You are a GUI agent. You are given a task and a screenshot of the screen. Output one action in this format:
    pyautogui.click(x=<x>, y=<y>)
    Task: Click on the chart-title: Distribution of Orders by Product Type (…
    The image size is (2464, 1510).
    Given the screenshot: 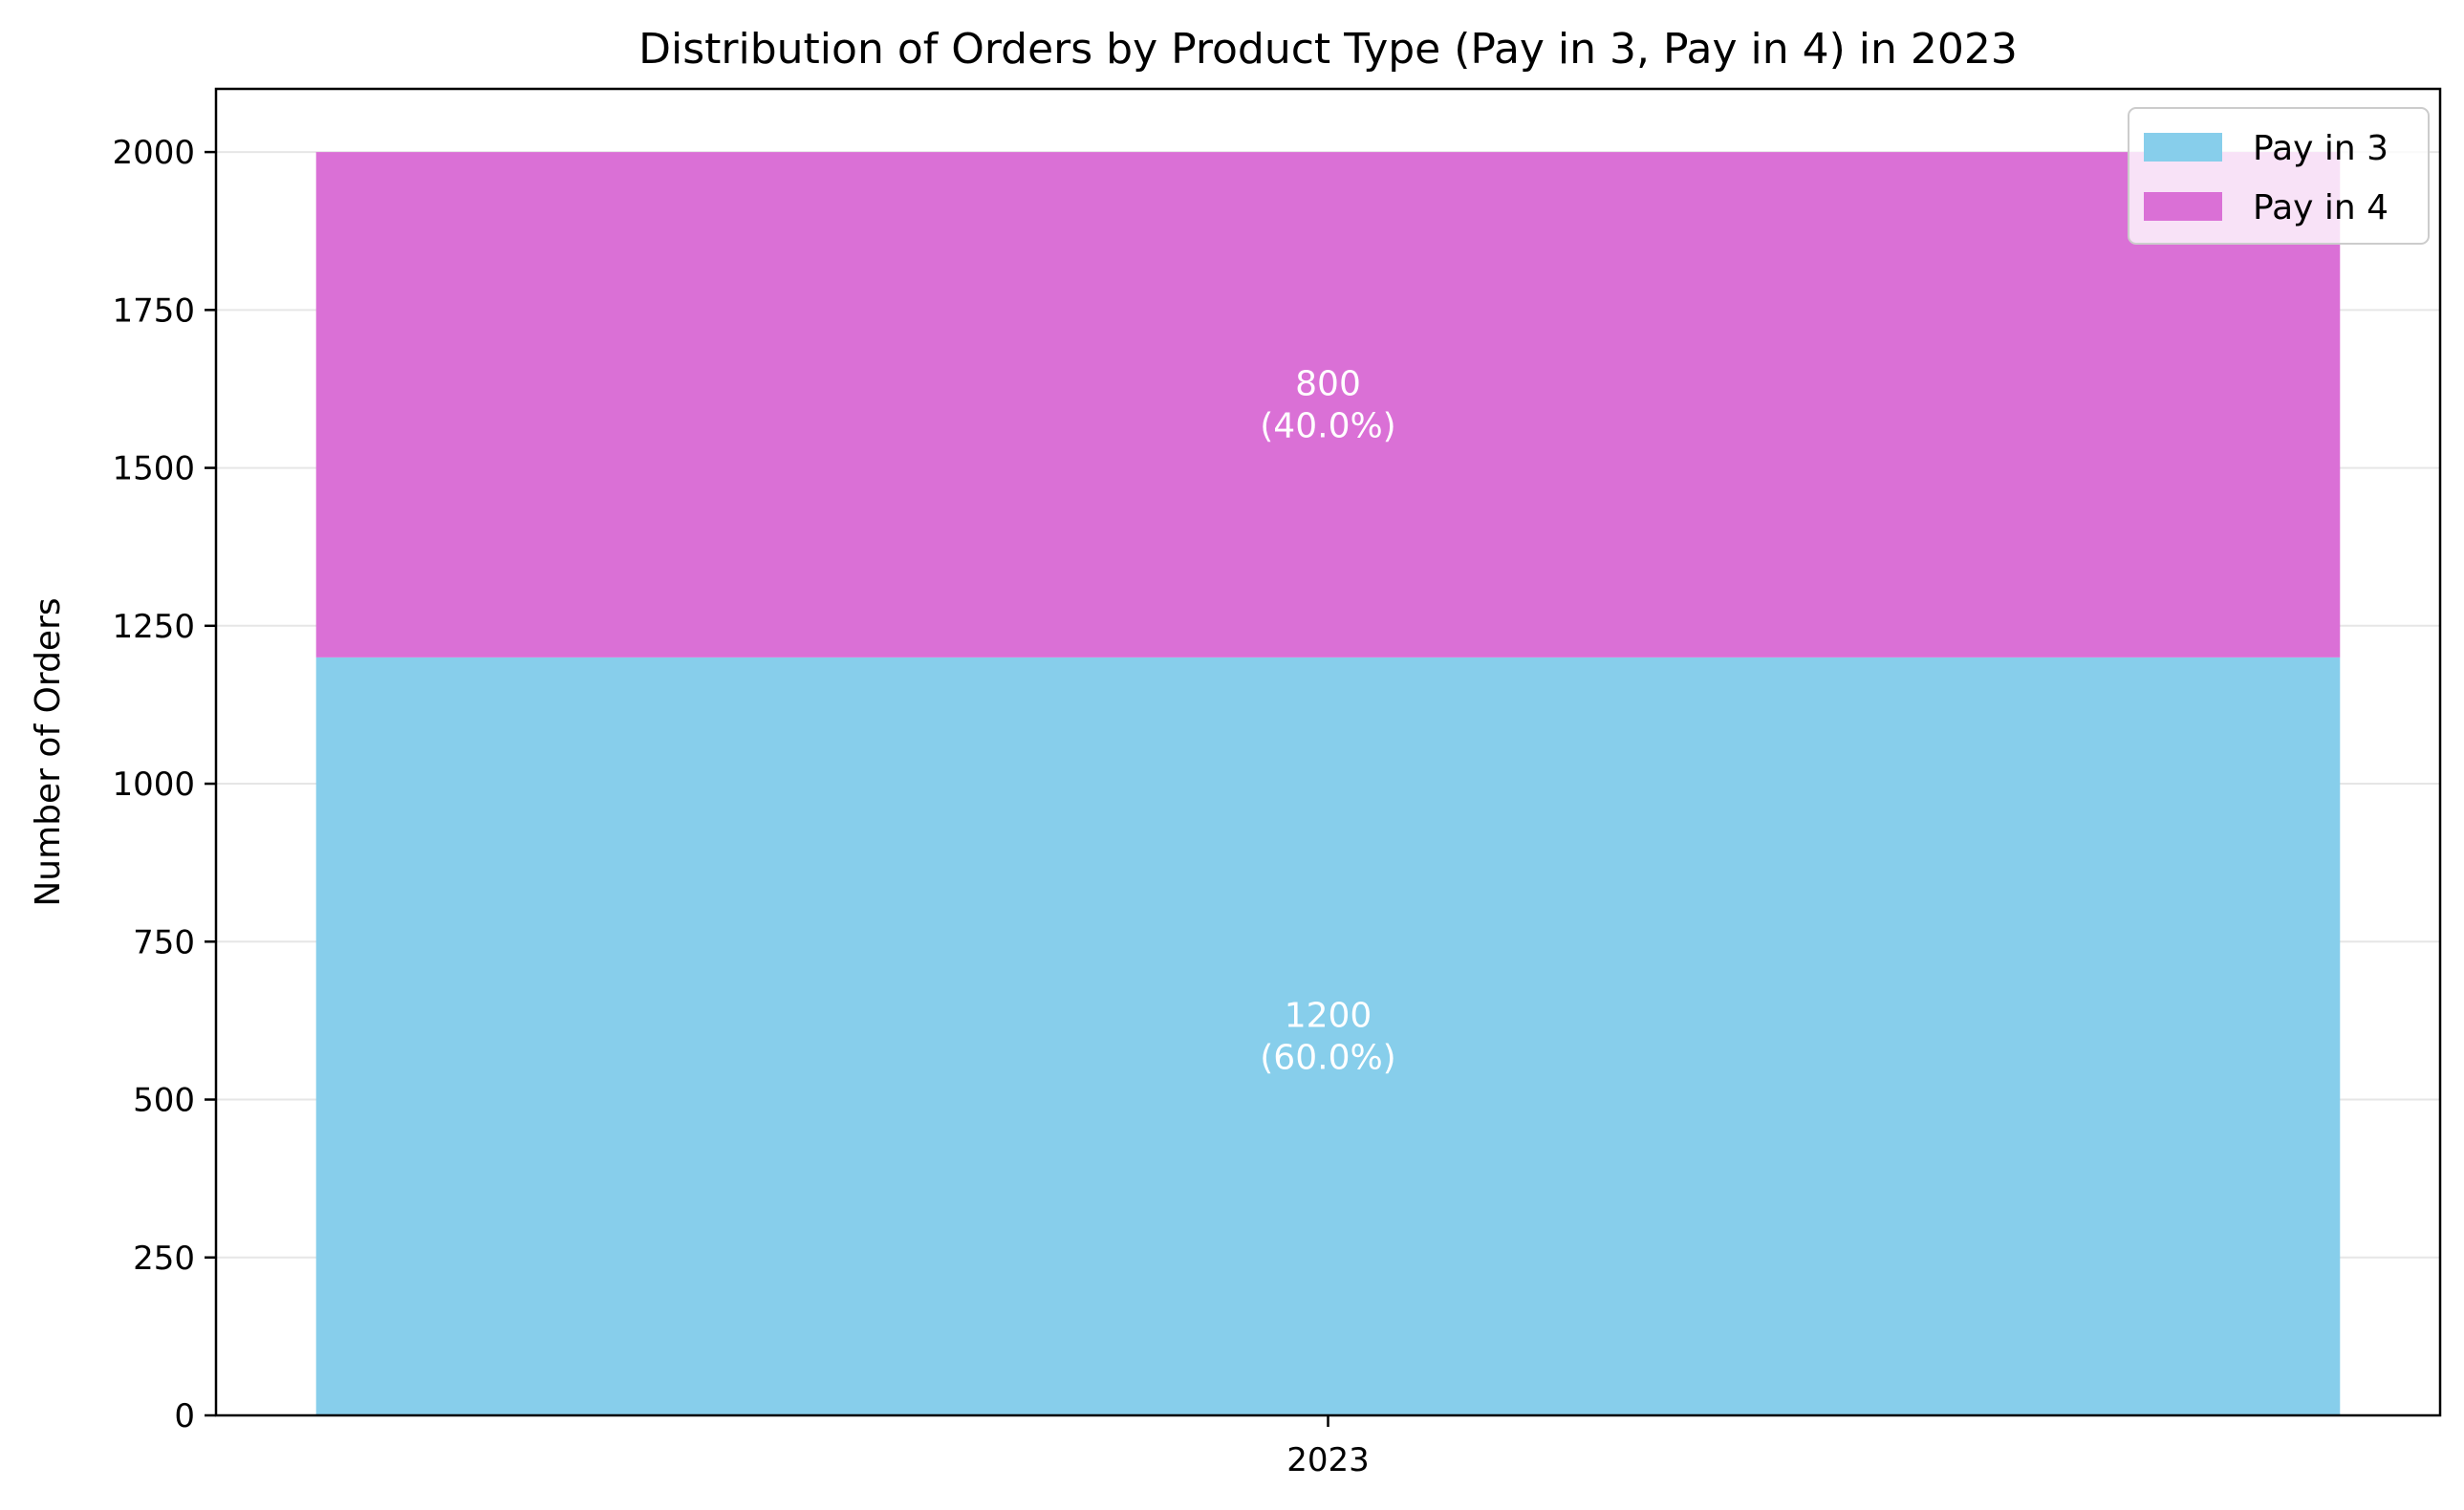 What is the action you would take?
    pyautogui.click(x=1328, y=49)
    